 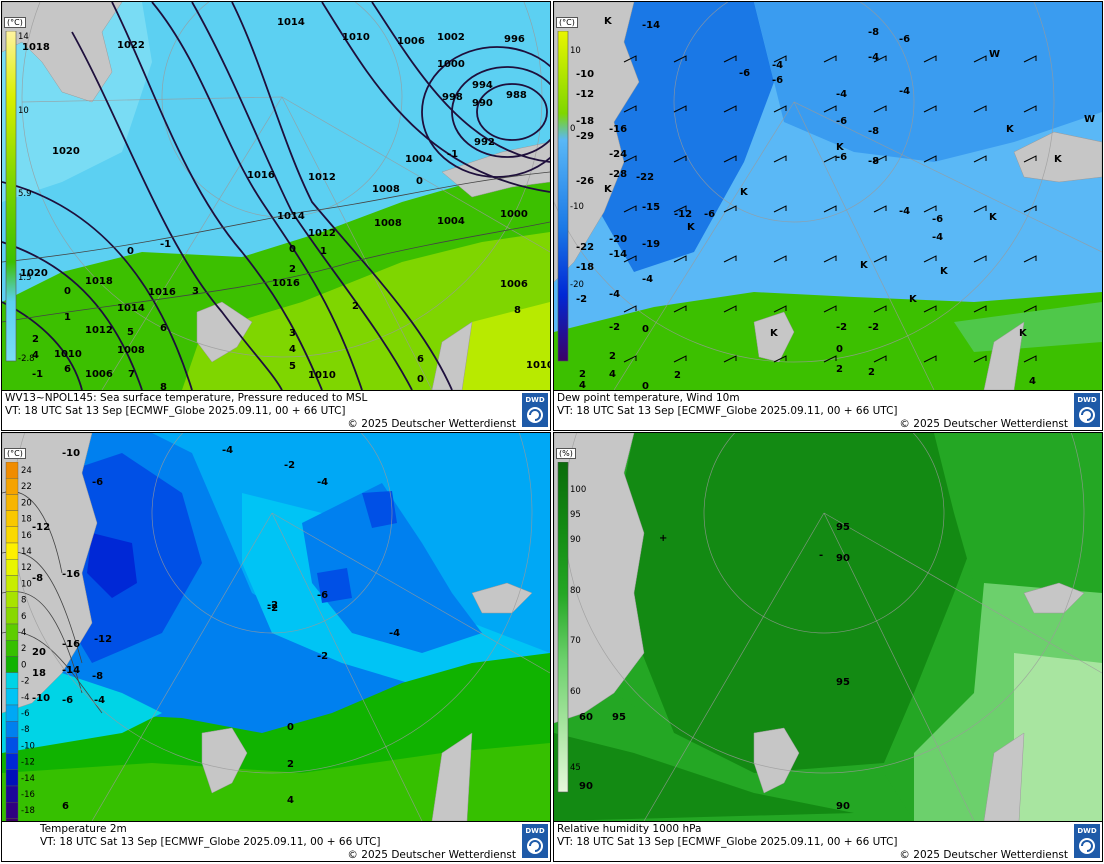 What do you see at coordinates (585, 136) in the screenshot?
I see `dewpoint-label: -29` at bounding box center [585, 136].